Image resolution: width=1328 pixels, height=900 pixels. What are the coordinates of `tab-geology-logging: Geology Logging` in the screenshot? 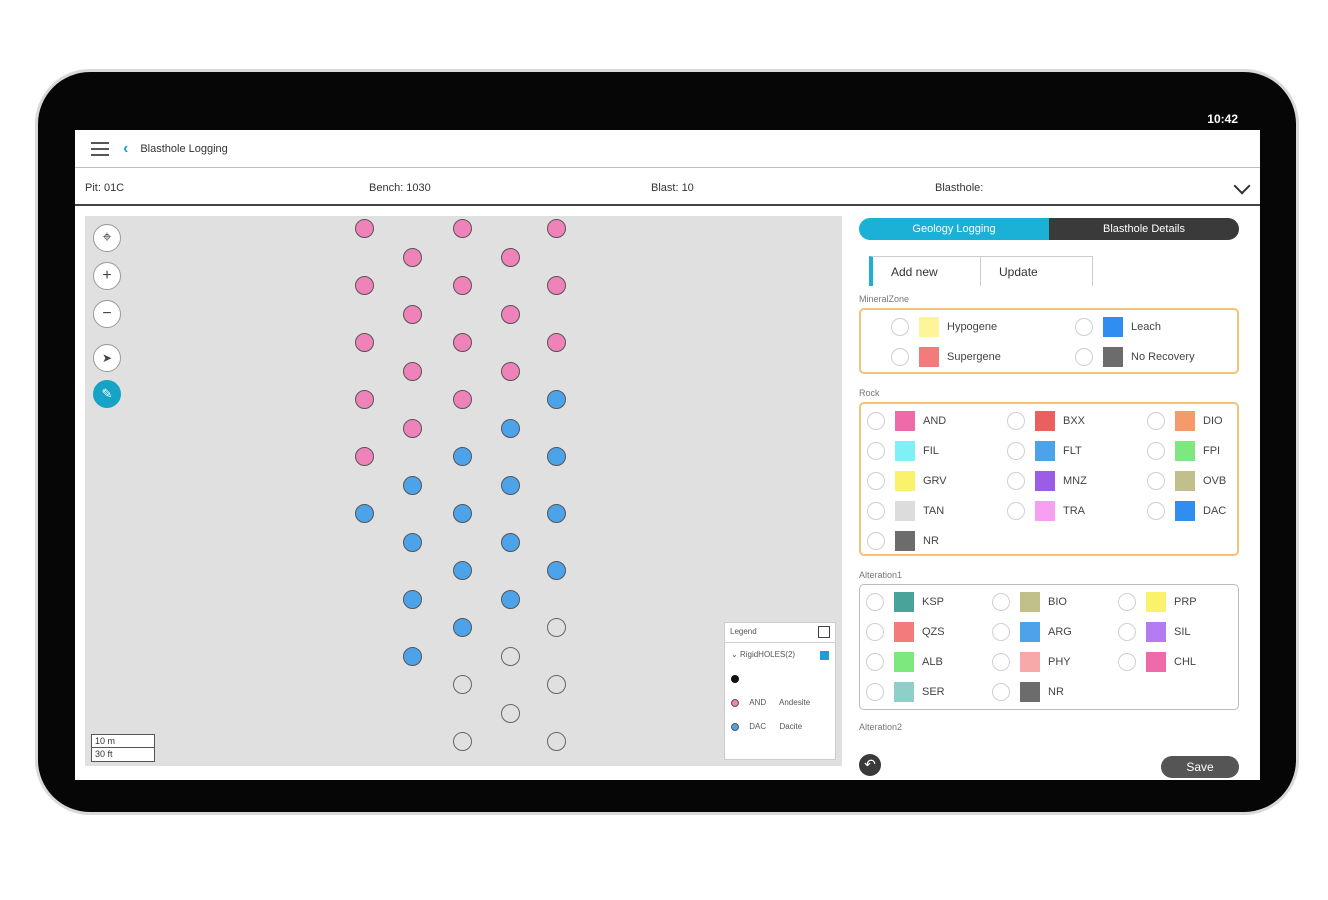 It's located at (954, 229).